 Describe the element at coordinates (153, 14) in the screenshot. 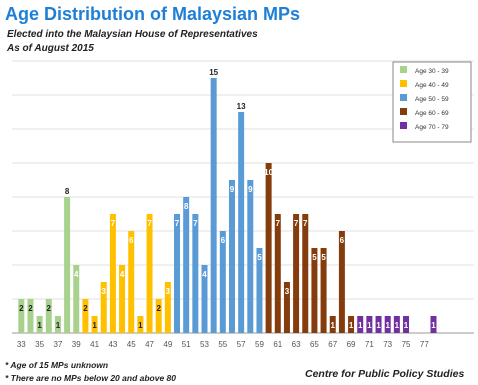

I see `chart-title: Age Distribution of Malaysian MPs` at that location.